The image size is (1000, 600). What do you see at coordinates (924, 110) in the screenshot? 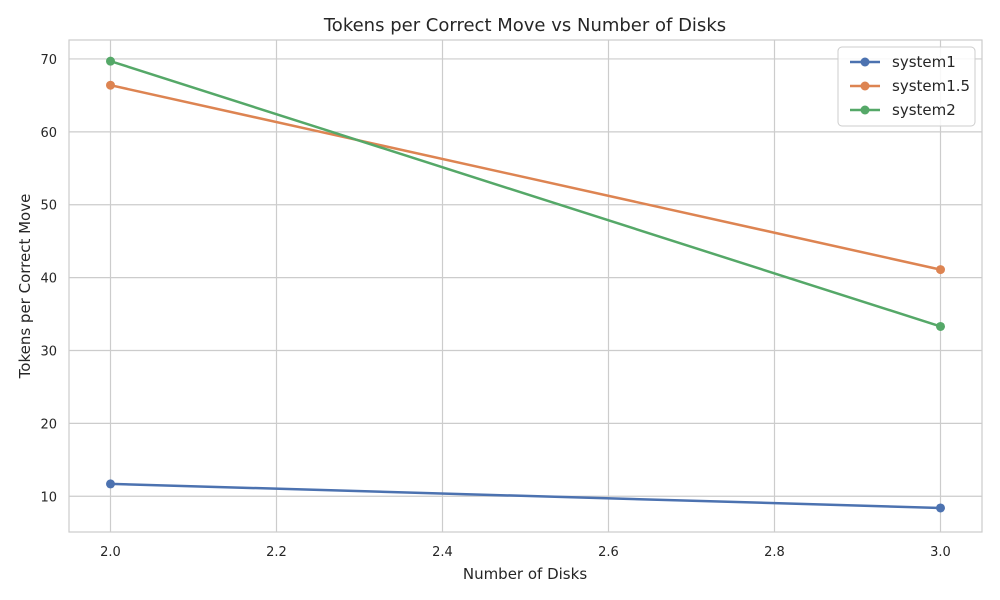
I see `legend-label: system2` at bounding box center [924, 110].